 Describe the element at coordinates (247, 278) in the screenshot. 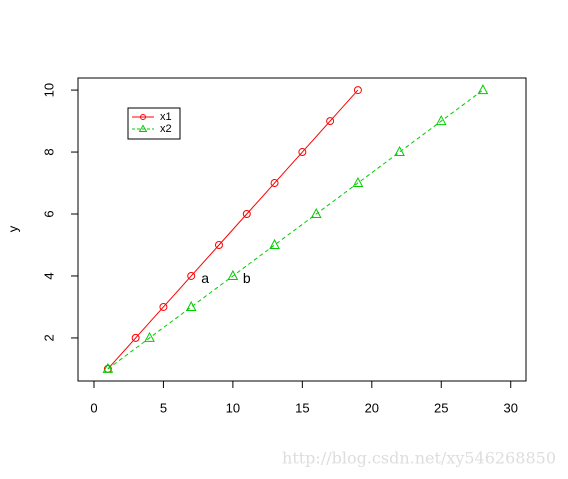

I see `annotation: b` at that location.